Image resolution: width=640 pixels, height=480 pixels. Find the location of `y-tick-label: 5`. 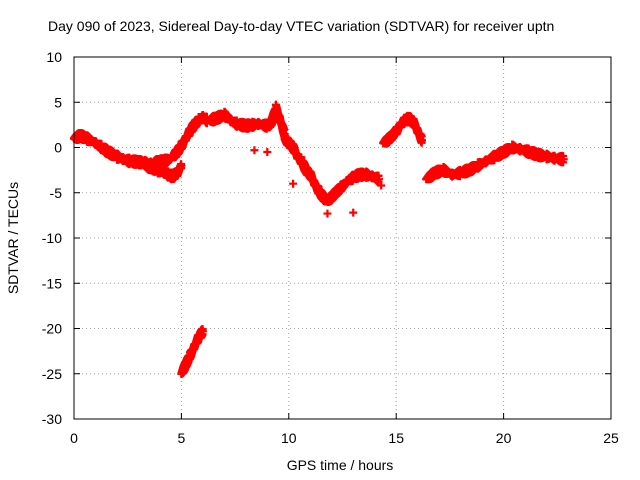

y-tick-label: 5 is located at coordinates (58, 102).